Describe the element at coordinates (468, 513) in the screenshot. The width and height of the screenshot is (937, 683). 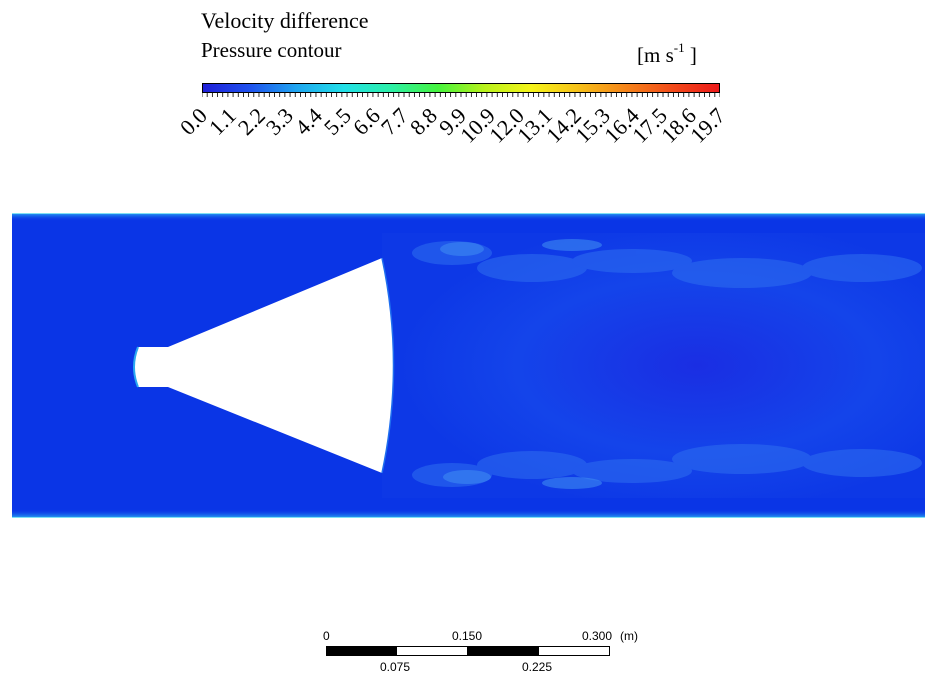
I see `bottom-wall-layer` at that location.